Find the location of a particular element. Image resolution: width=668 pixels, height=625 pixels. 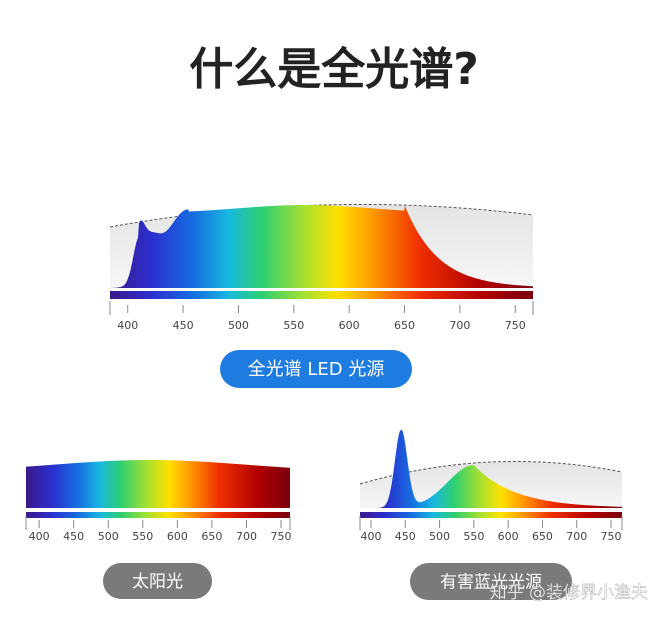

panel-label: 全光谱 LED 光源 is located at coordinates (316, 369).